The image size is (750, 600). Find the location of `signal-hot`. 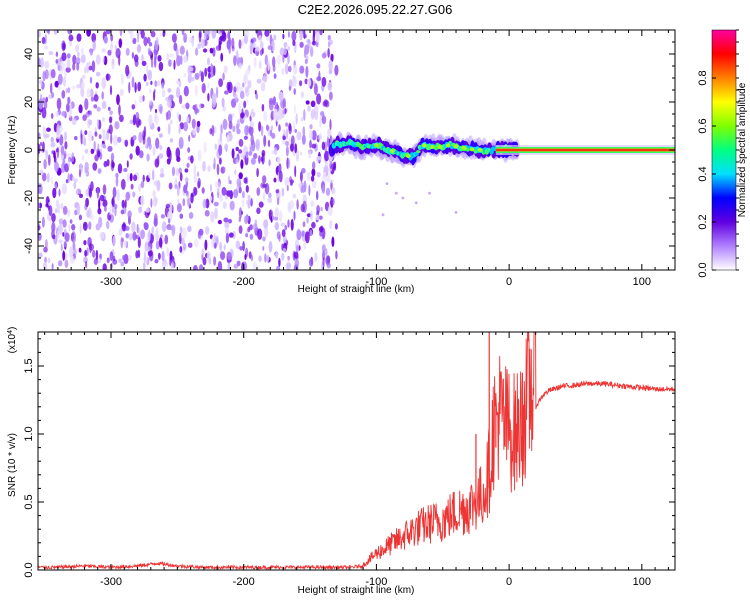

signal-hot is located at coordinates (456, 146).